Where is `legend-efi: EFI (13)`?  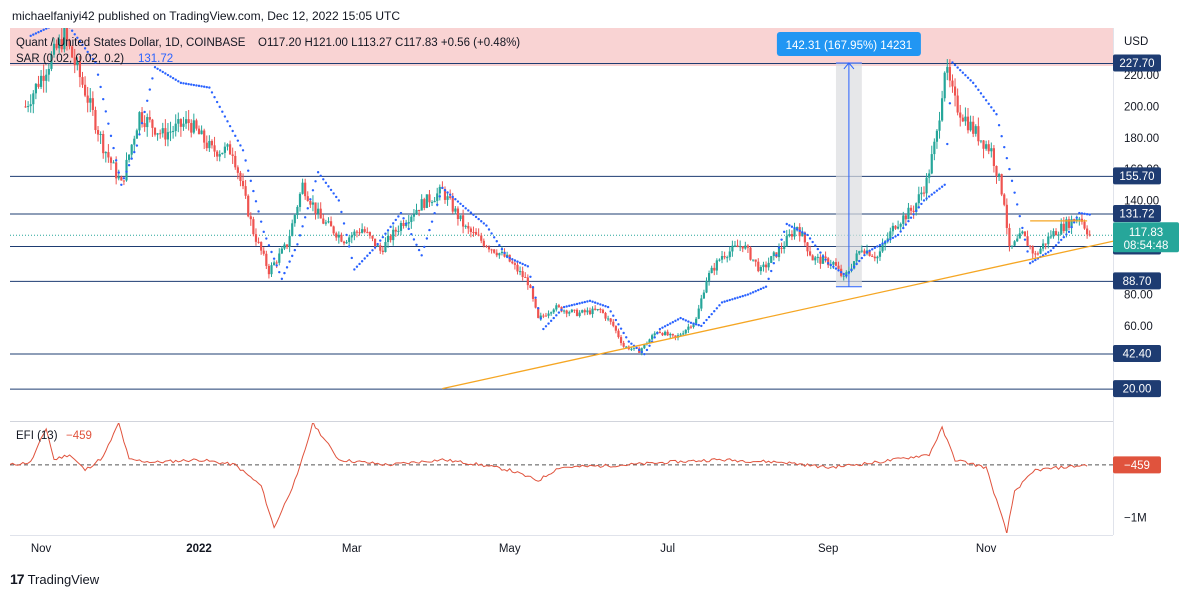 legend-efi: EFI (13) is located at coordinates (37, 436).